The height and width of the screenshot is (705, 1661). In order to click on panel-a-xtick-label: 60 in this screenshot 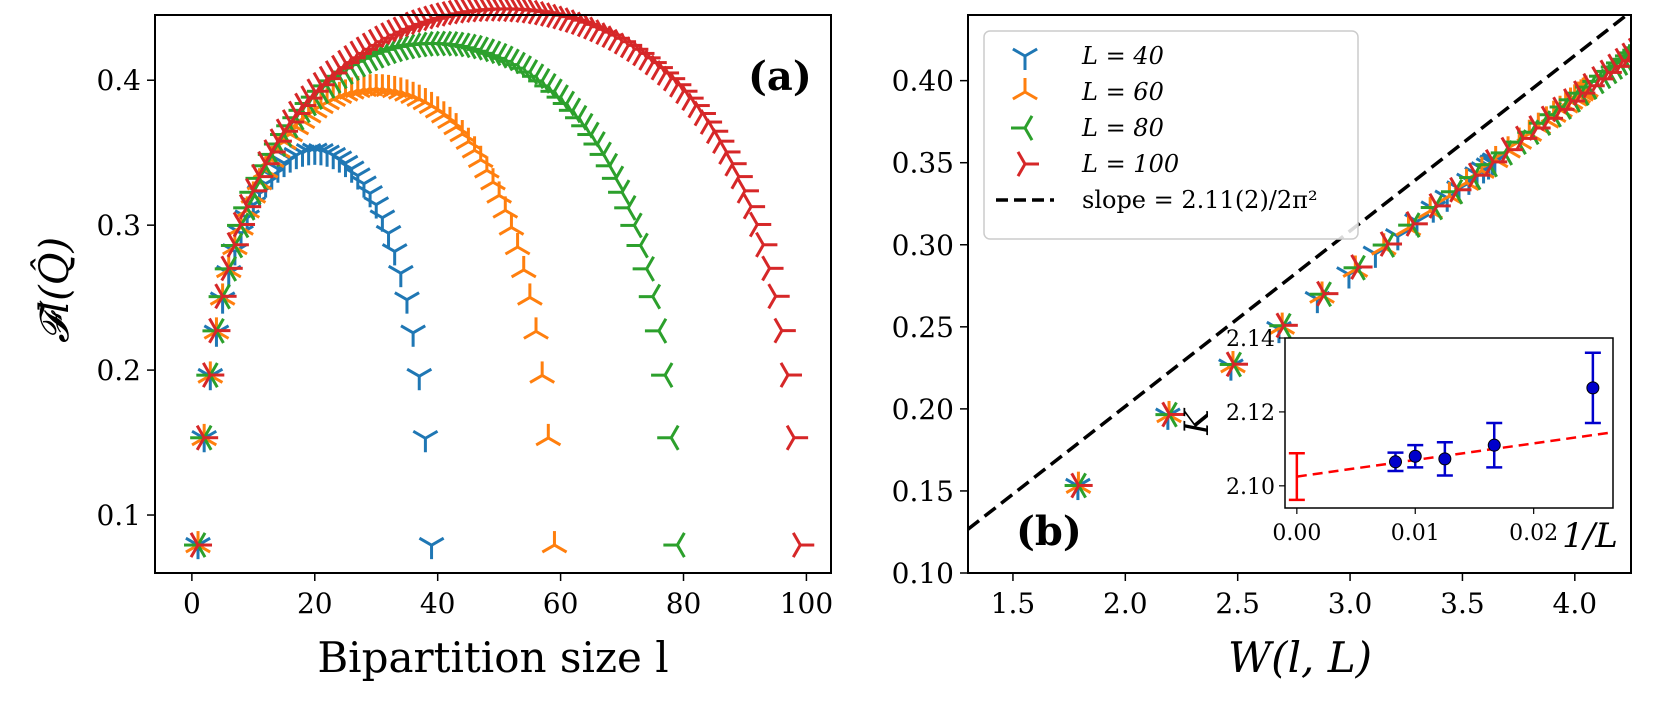, I will do `click(561, 603)`.